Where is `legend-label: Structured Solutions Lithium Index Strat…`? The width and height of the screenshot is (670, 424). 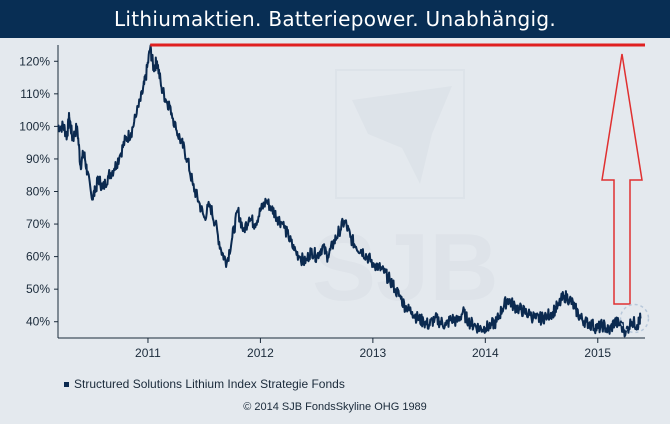 legend-label: Structured Solutions Lithium Index Strat… is located at coordinates (209, 384).